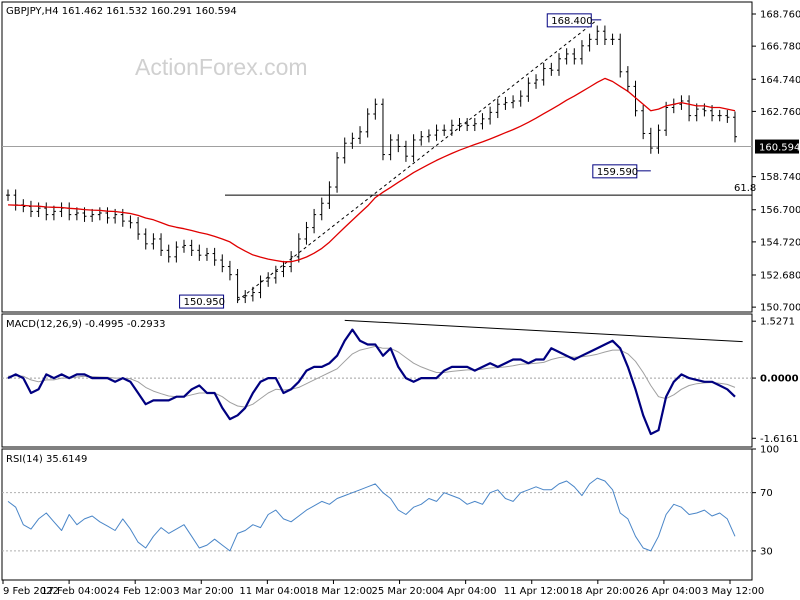  What do you see at coordinates (780, 308) in the screenshot?
I see `y-tick-label: 150.700` at bounding box center [780, 308].